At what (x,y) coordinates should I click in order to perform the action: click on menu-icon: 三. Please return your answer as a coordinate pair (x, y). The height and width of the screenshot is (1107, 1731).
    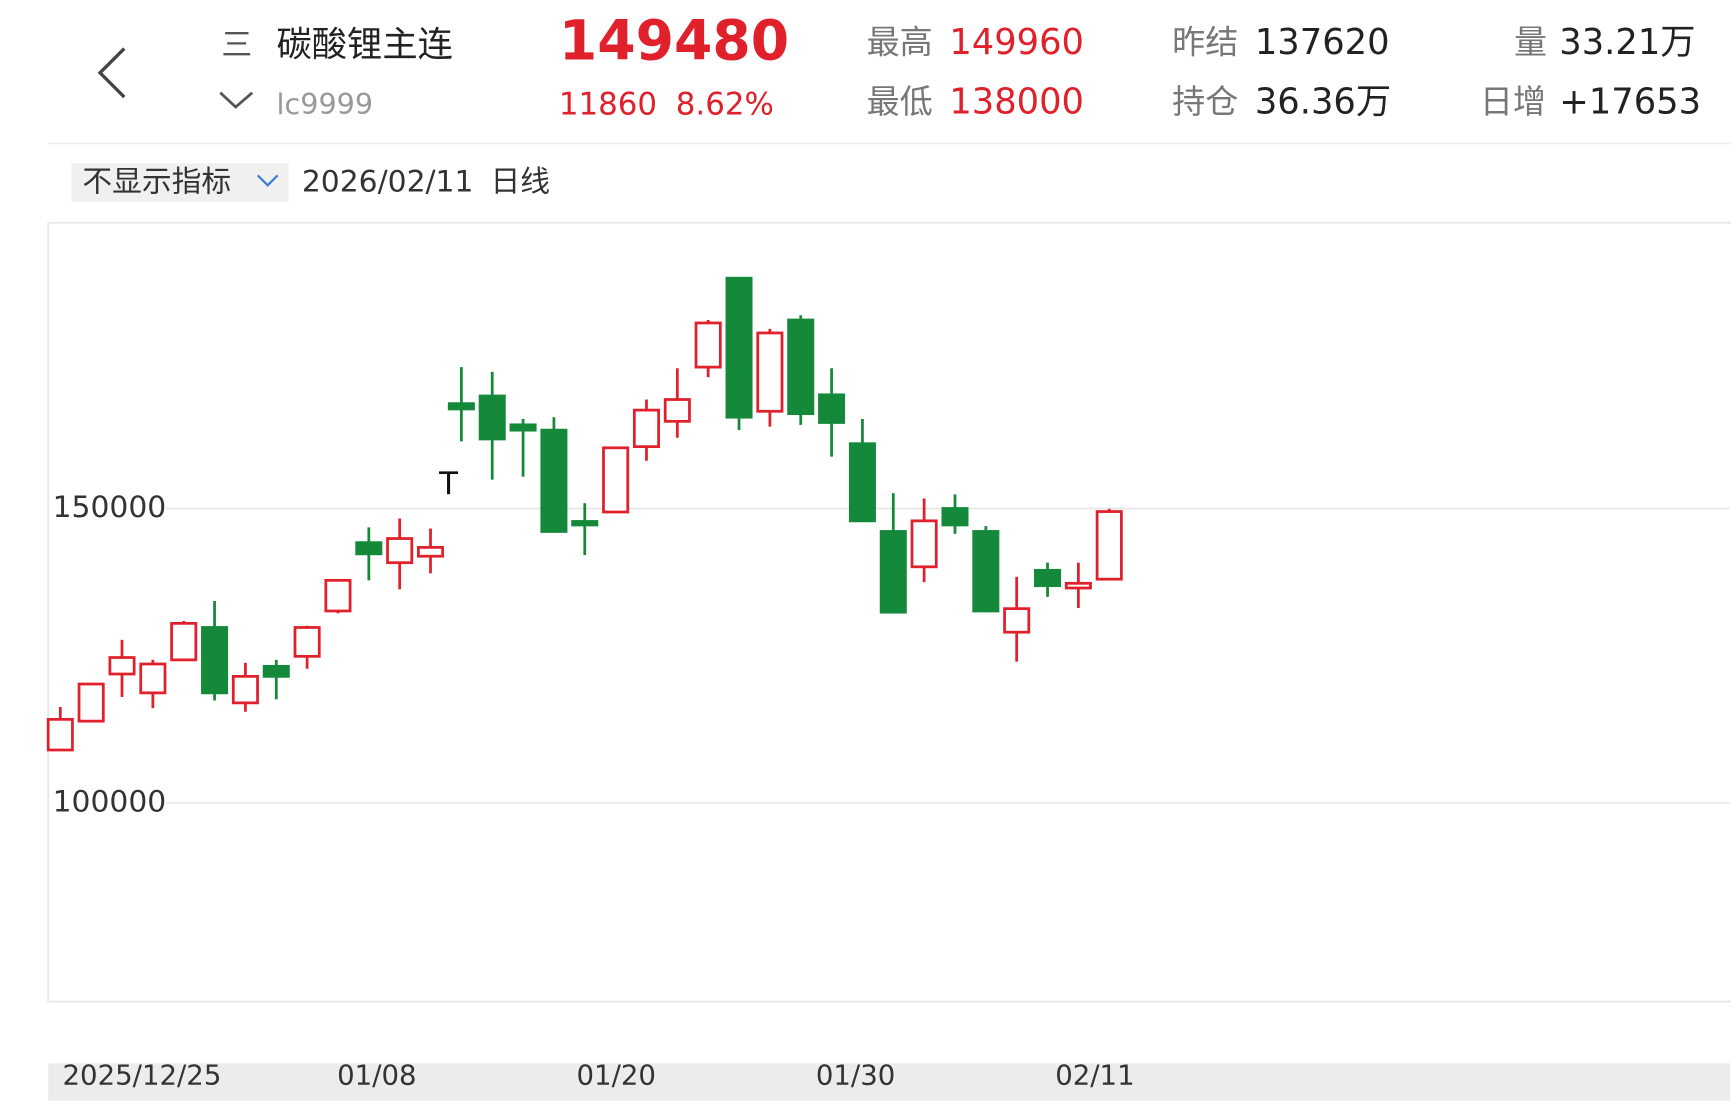
    Looking at the image, I should click on (236, 45).